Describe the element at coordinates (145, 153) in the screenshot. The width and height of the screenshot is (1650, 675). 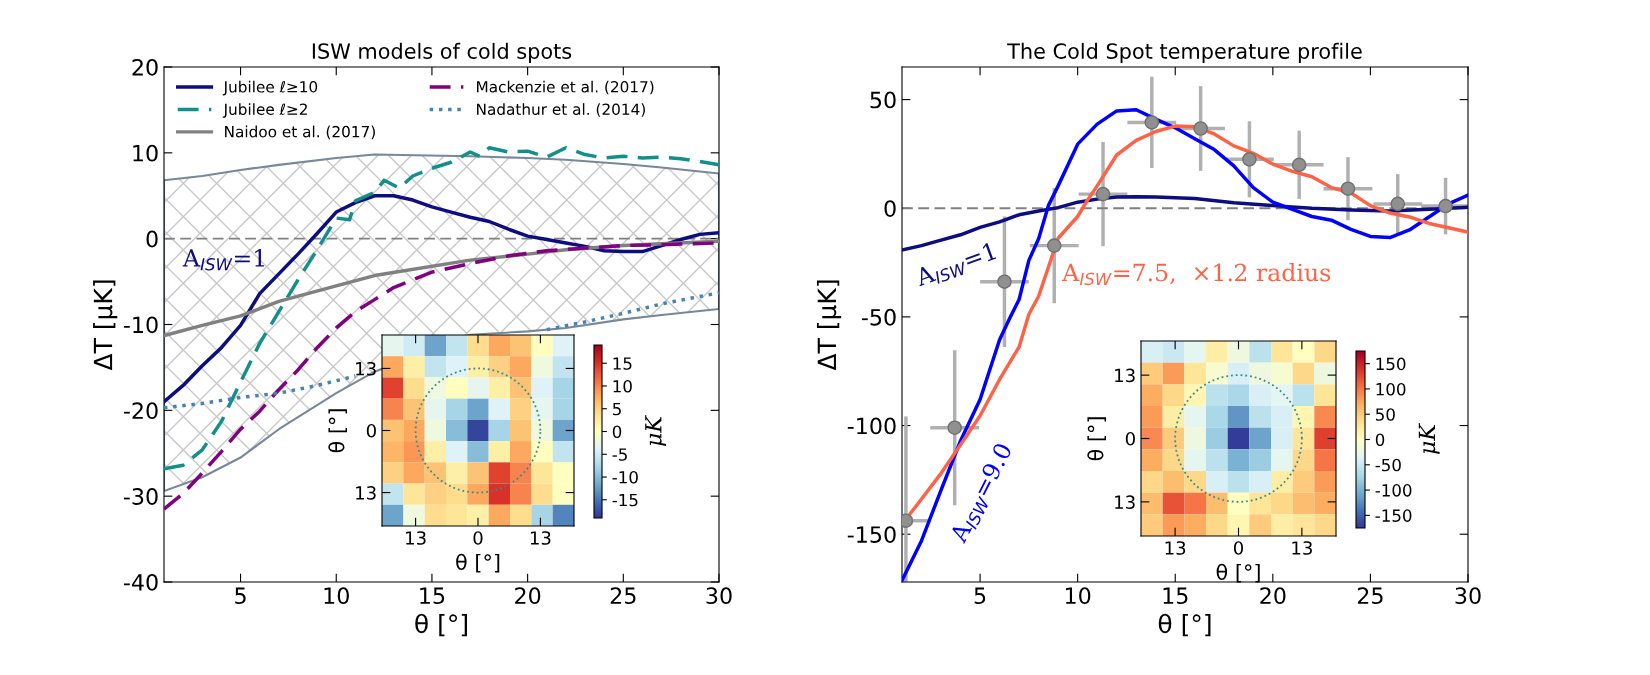
I see `y-tick-label: 10` at that location.